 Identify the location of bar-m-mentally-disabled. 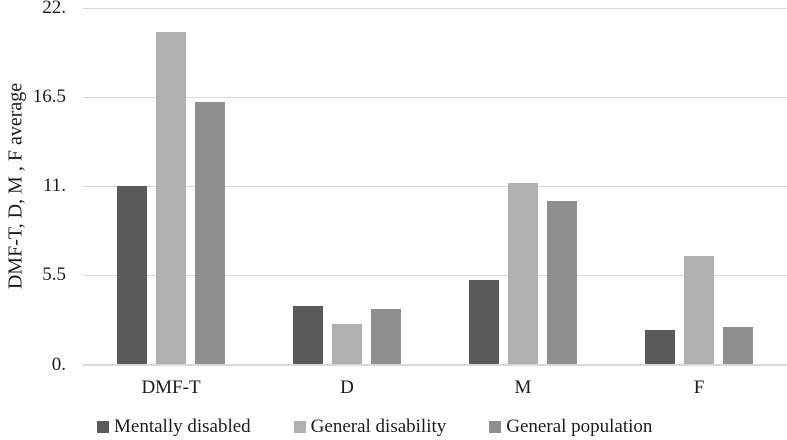
(484, 322).